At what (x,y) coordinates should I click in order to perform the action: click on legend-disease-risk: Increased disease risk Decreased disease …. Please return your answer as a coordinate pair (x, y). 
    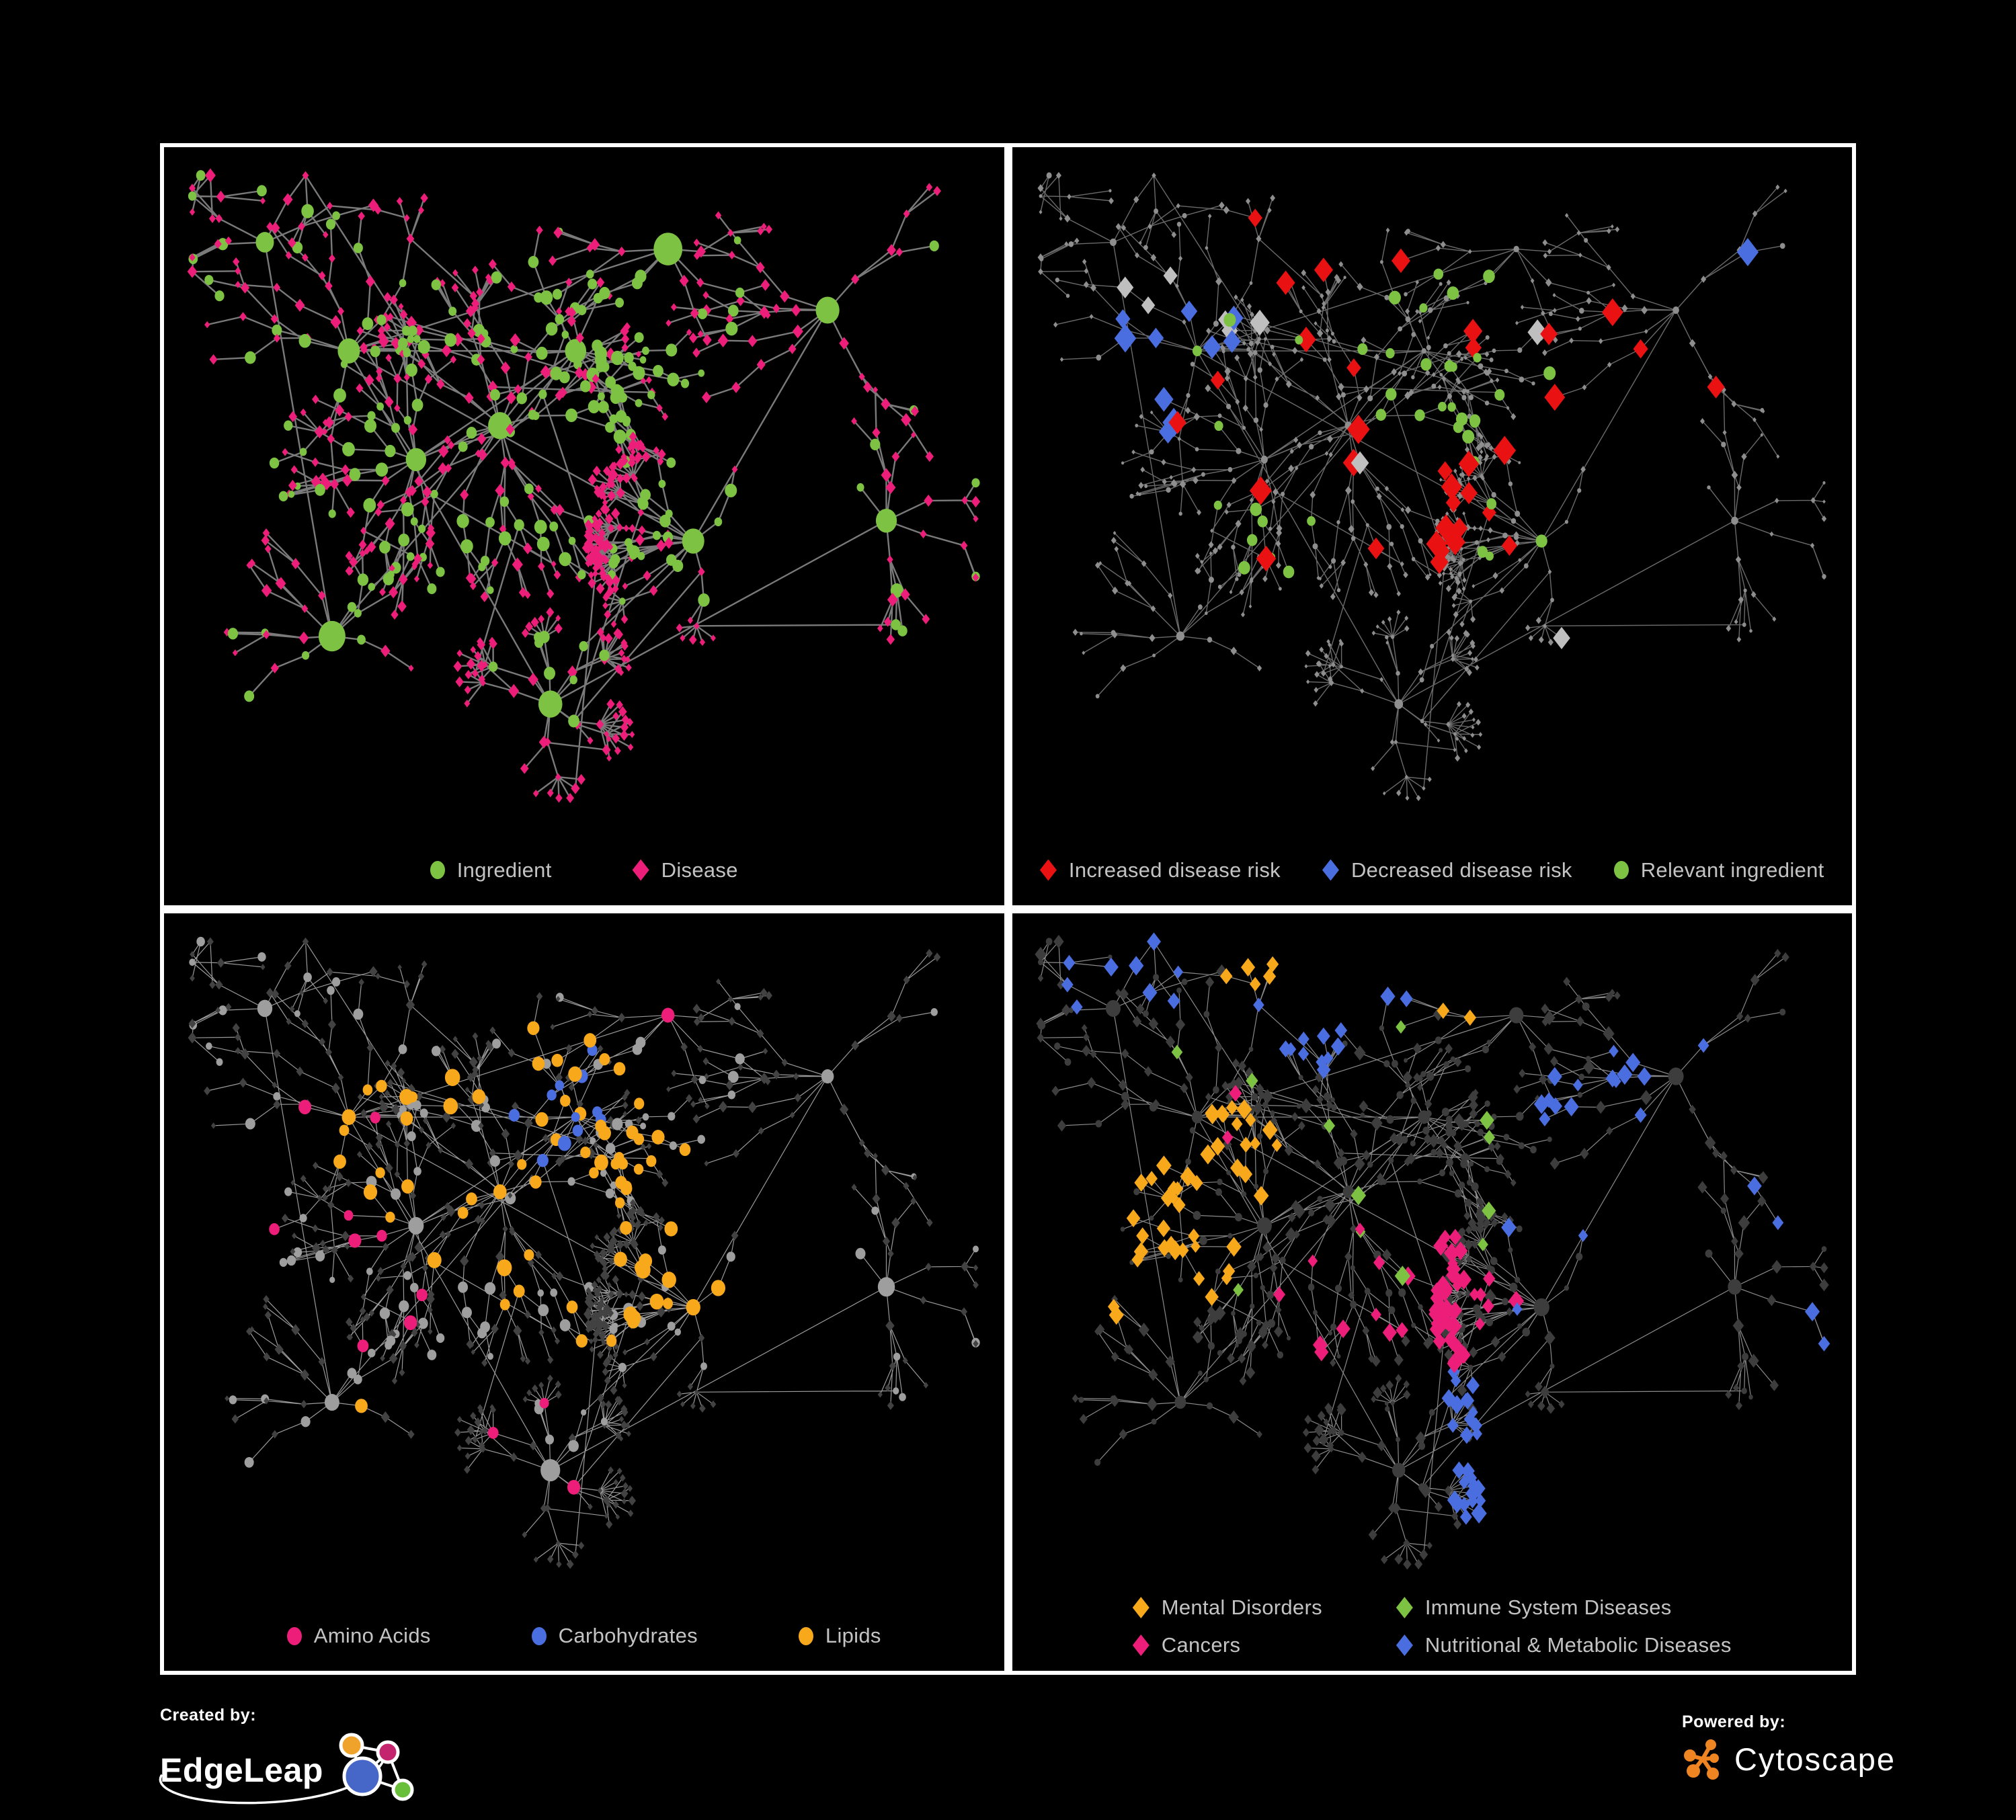
    Looking at the image, I should click on (1432, 870).